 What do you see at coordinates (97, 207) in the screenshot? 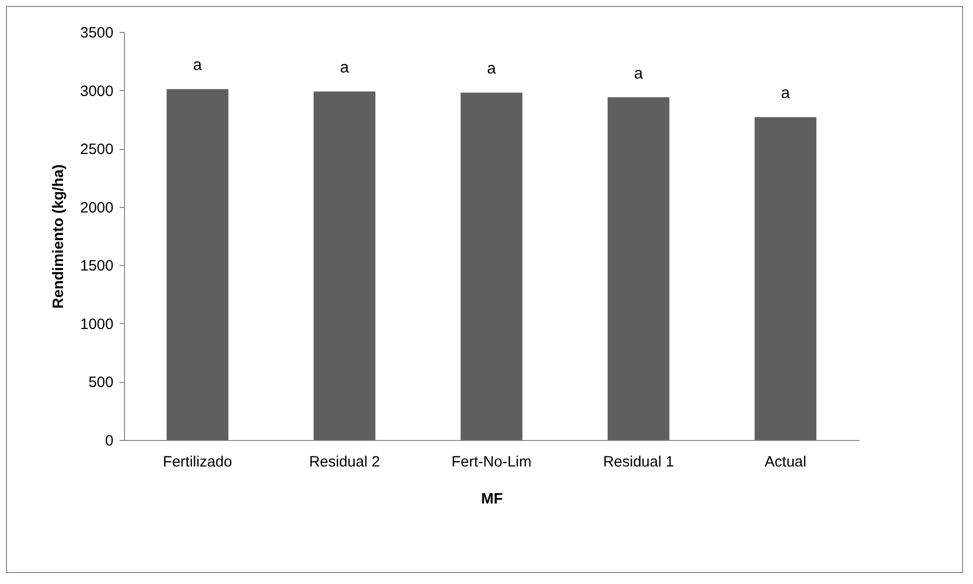
I see `y-tick-label: 2000` at bounding box center [97, 207].